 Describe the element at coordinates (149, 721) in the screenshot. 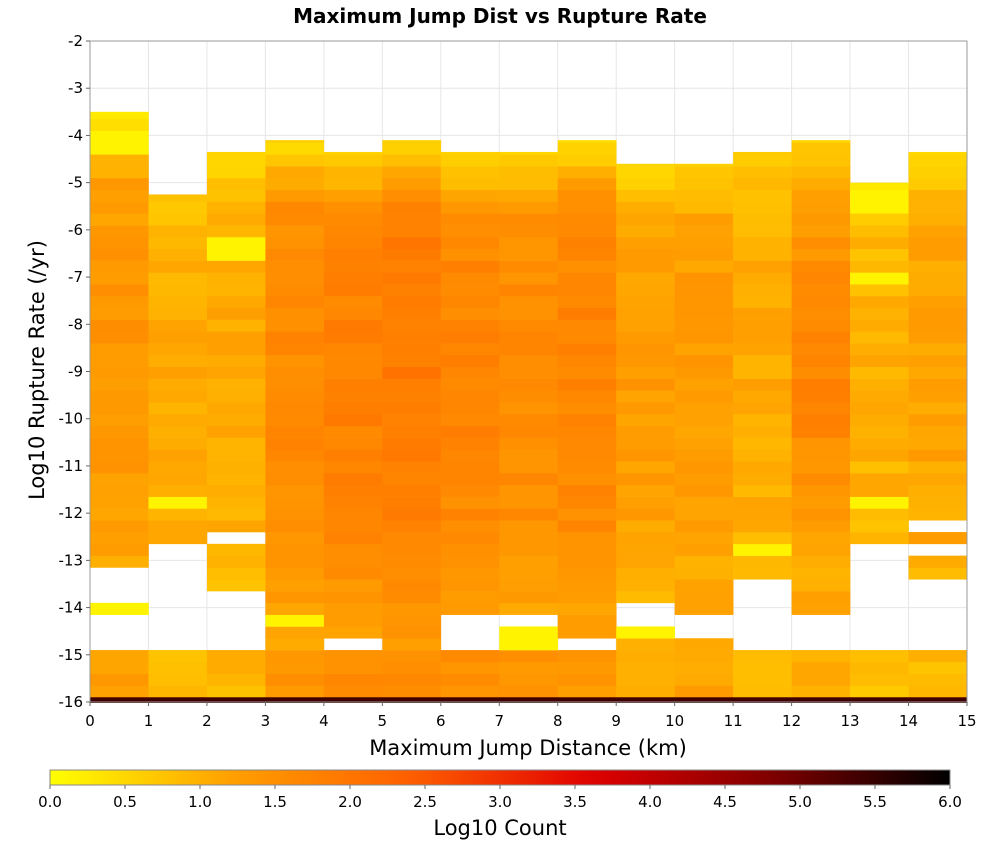

I see `x-tick-label: 1` at that location.